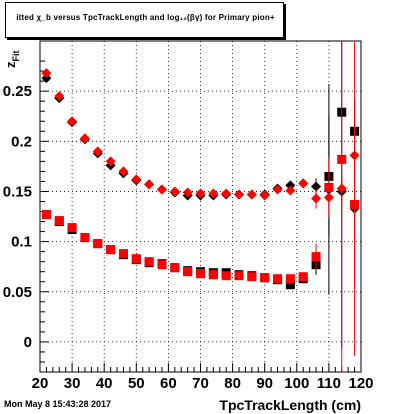 This screenshot has height=414, width=400. I want to click on x-tick-label: 60, so click(168, 383).